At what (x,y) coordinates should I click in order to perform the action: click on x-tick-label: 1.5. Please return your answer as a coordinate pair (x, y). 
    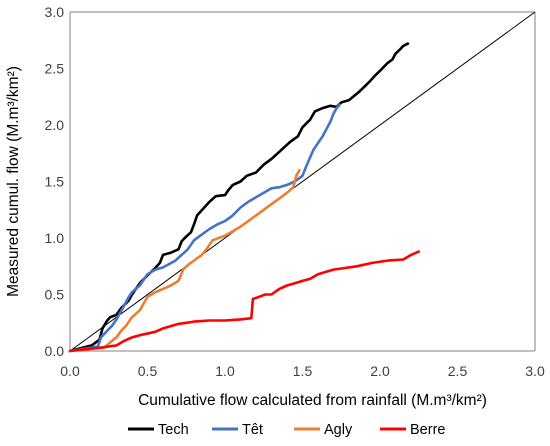
    Looking at the image, I should click on (303, 371).